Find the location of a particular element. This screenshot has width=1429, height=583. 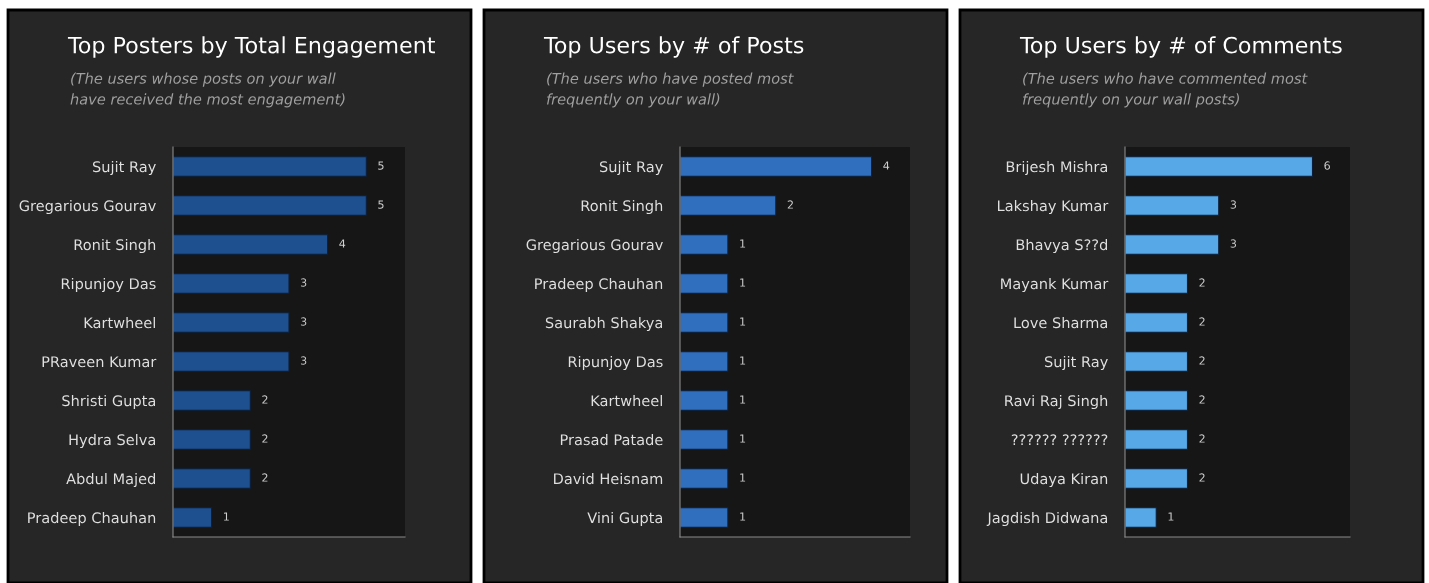

chart-title: Top Users by # of Posts is located at coordinates (673, 47).